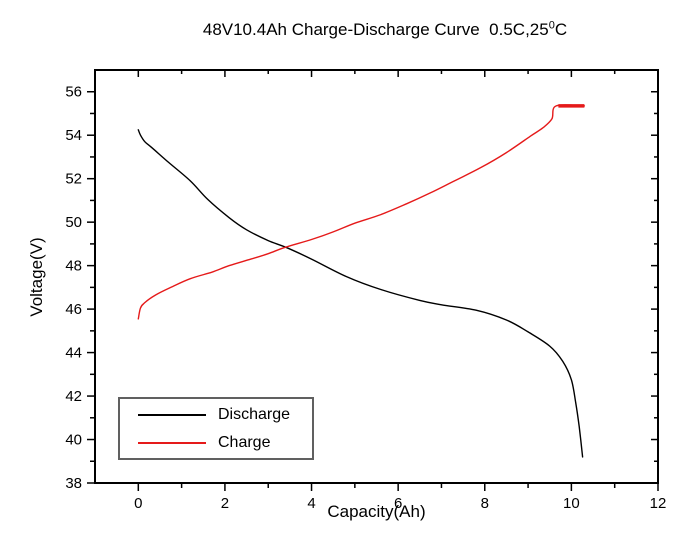 The width and height of the screenshot is (698, 550). I want to click on discharge-line-sample, so click(172, 414).